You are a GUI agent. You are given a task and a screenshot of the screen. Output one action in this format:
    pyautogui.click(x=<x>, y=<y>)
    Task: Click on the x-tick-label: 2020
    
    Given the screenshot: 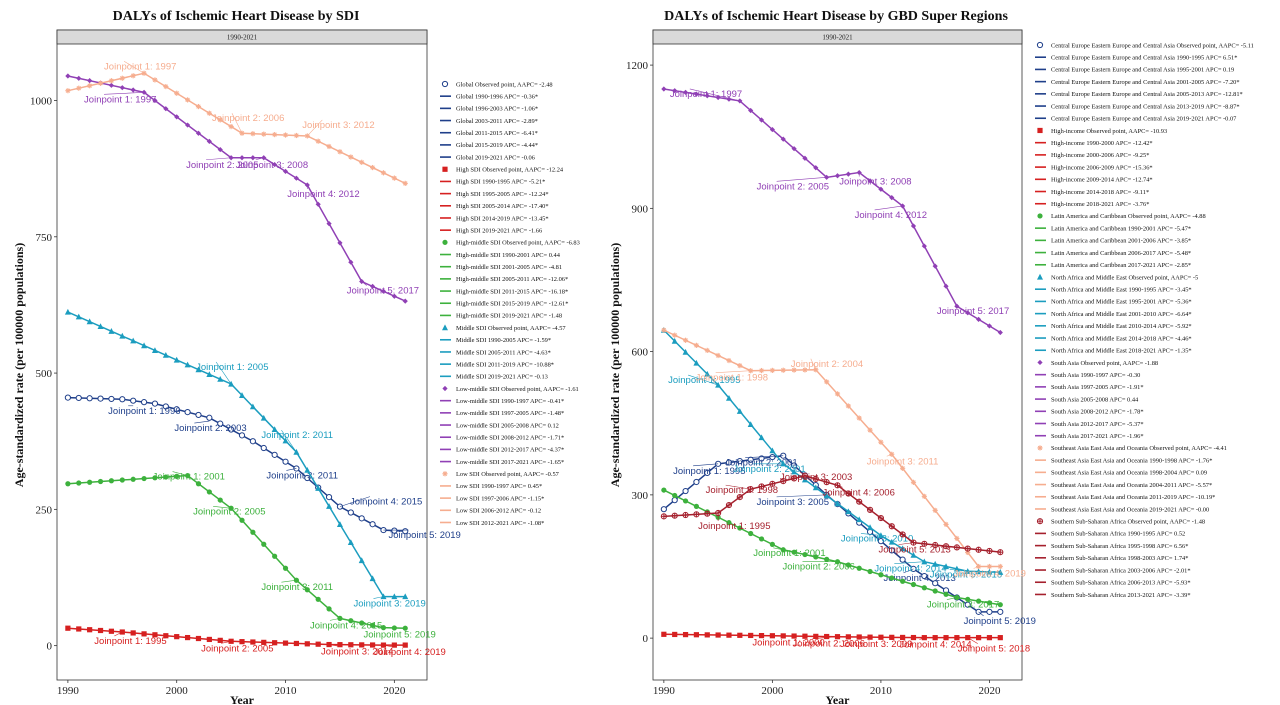 What is the action you would take?
    pyautogui.click(x=989, y=691)
    